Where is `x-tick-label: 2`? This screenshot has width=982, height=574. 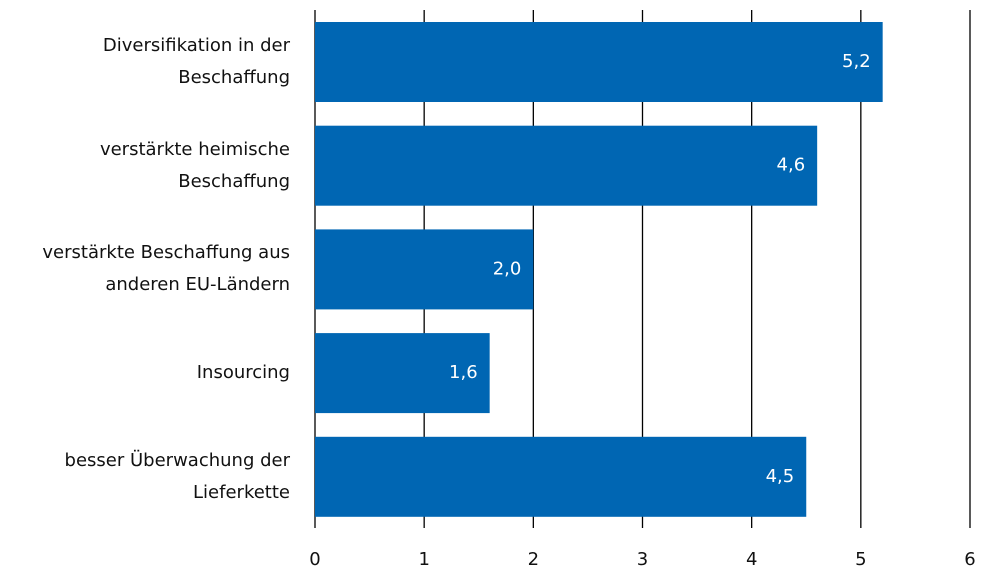 x-tick-label: 2 is located at coordinates (533, 559).